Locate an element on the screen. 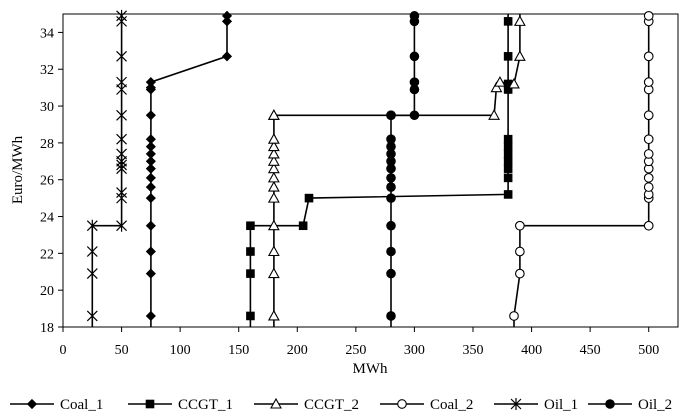  x-tick-label: 400 is located at coordinates (531, 350).